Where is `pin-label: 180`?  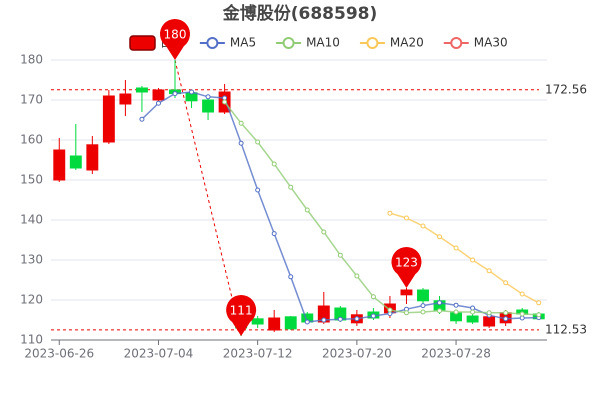
pin-label: 180 is located at coordinates (175, 35).